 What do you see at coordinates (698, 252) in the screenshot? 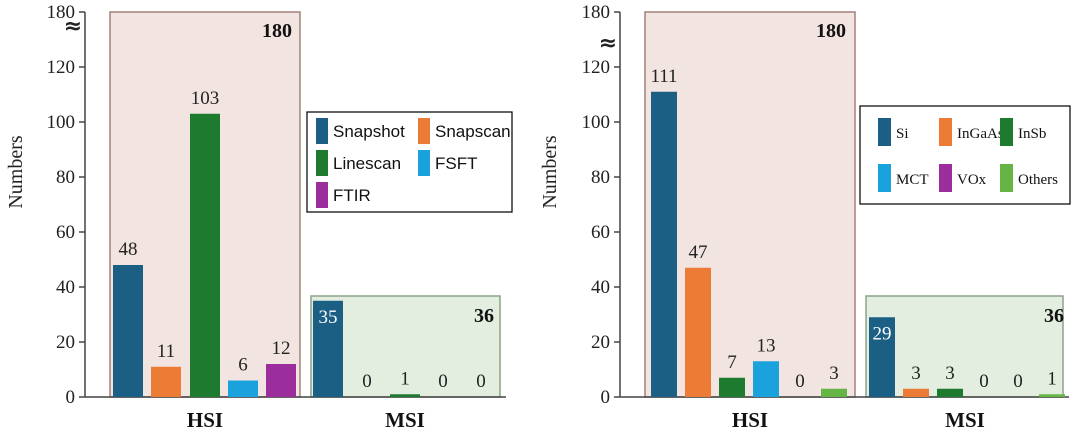
I see `data-label: 47` at bounding box center [698, 252].